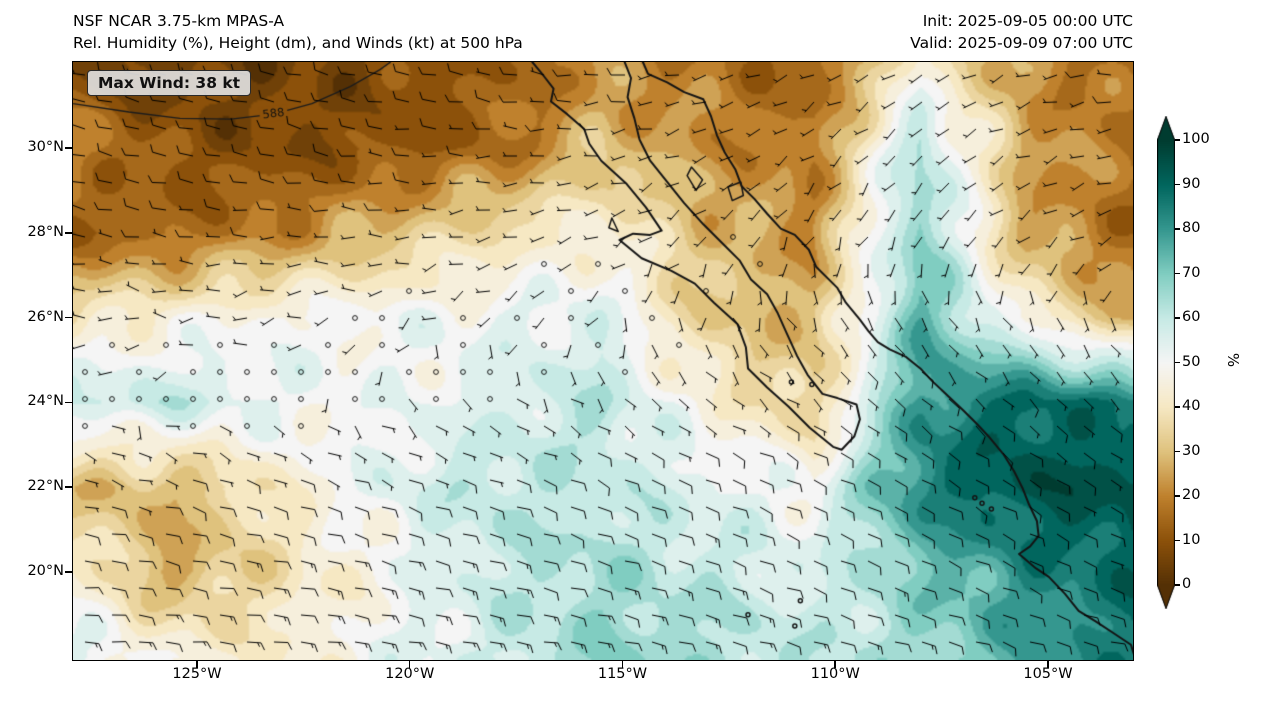 Image resolution: width=1262 pixels, height=703 pixels. Describe the element at coordinates (197, 674) in the screenshot. I see `lon-tick-label: 125°W` at that location.